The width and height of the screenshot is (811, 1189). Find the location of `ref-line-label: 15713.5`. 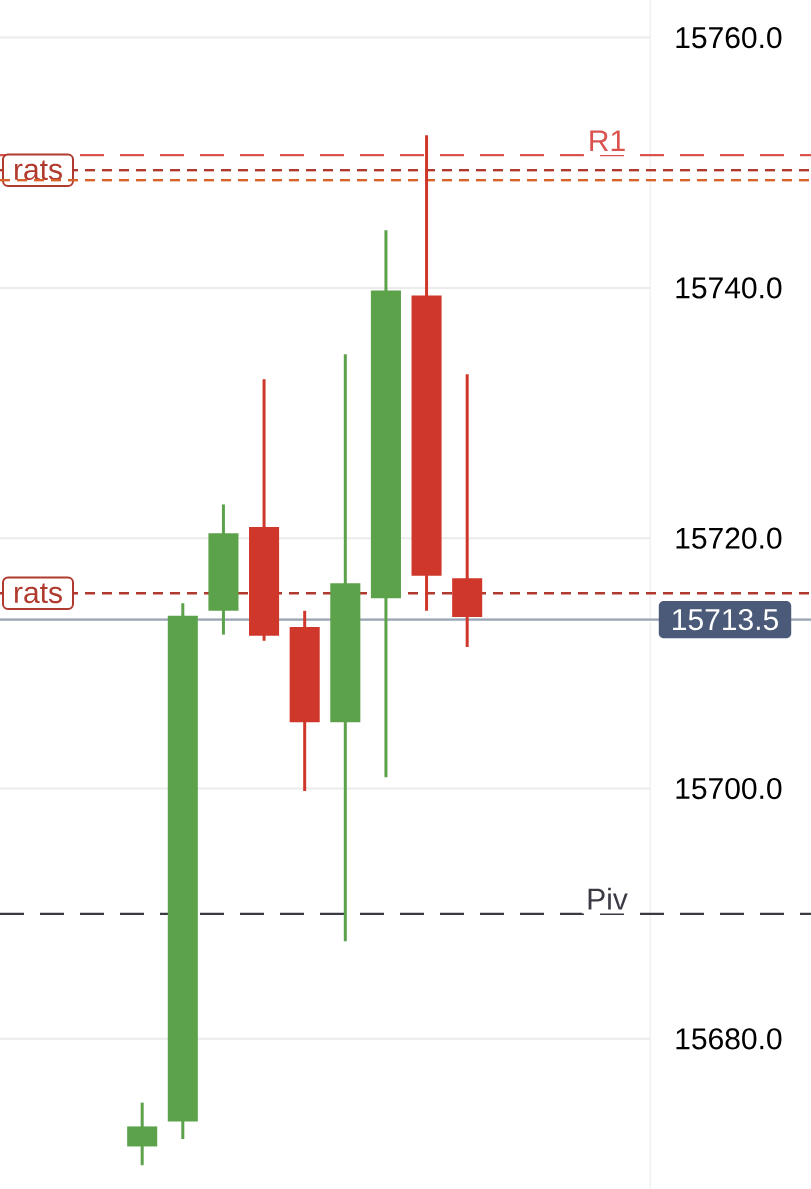

ref-line-label: 15713.5 is located at coordinates (725, 619).